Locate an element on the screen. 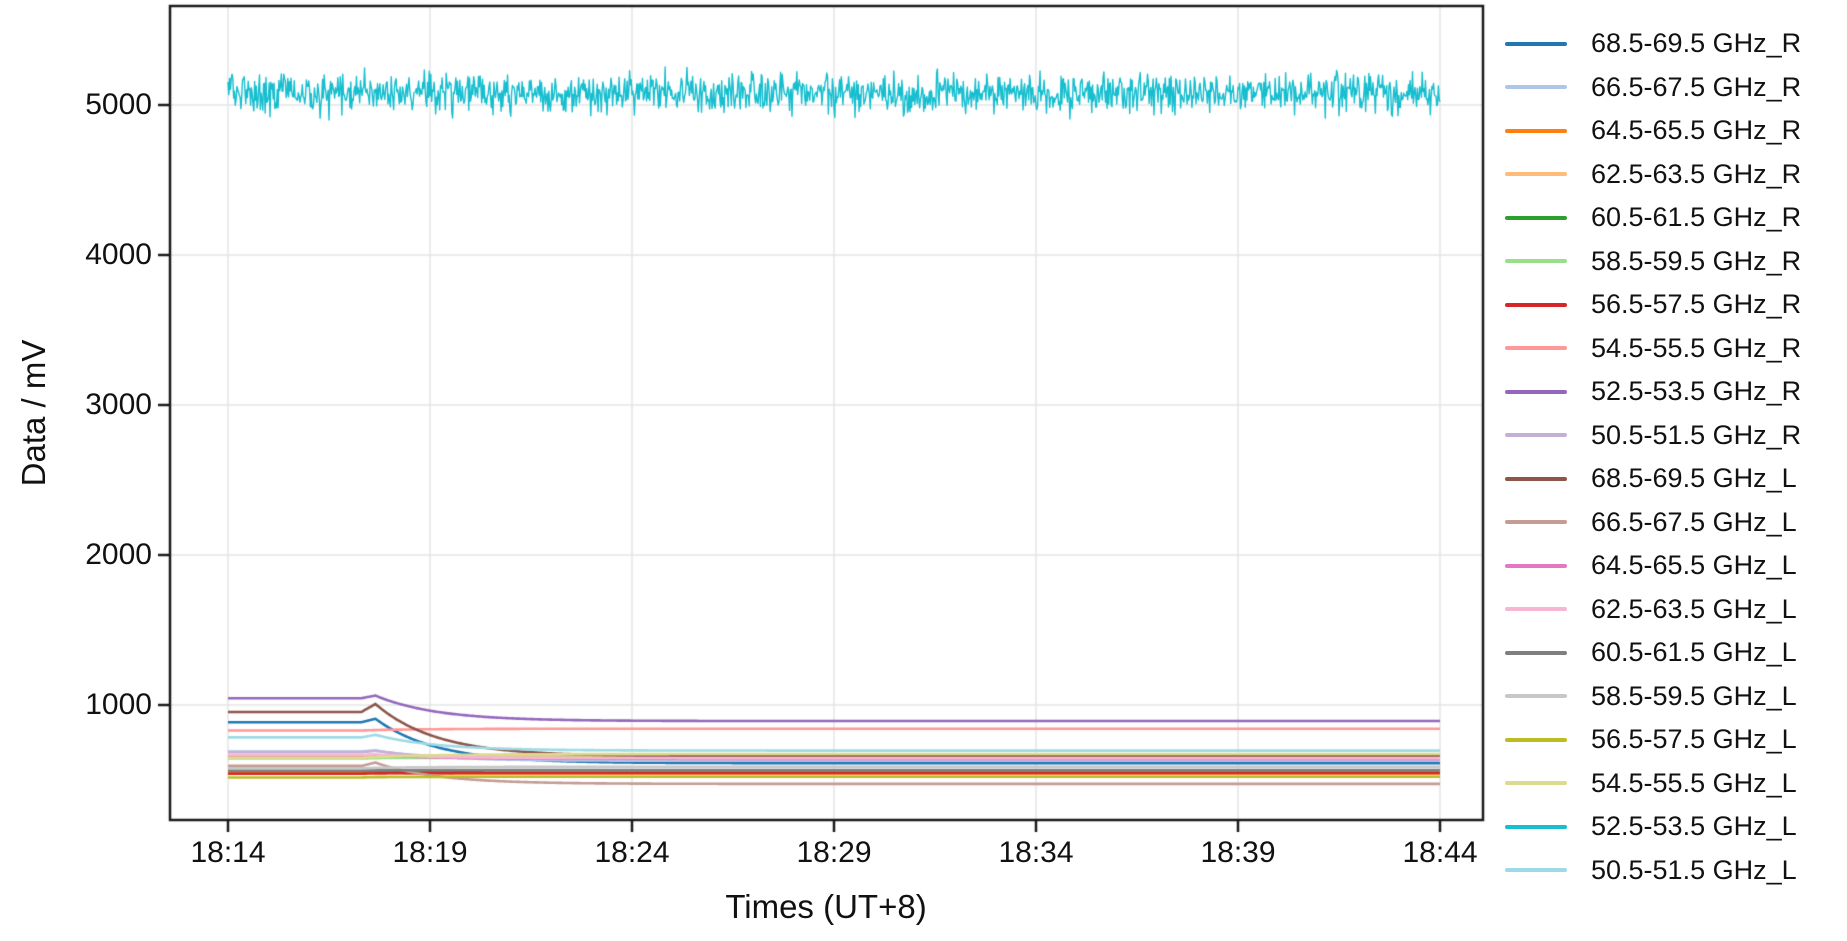  y-tick-label-2000: 2000 is located at coordinates (118, 554).